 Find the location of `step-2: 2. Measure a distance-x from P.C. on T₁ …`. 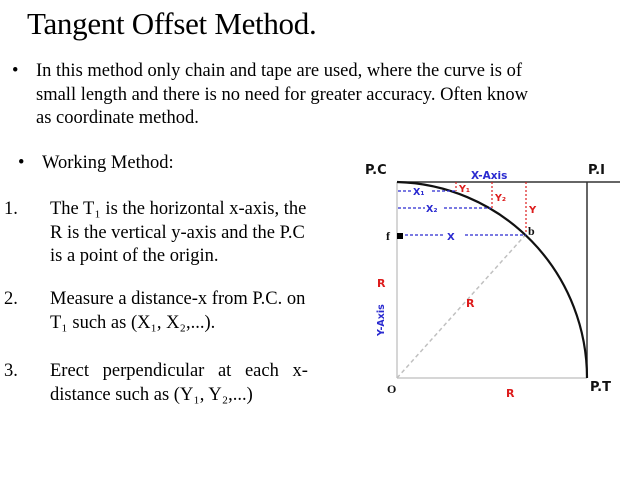

step-2: 2. Measure a distance-x from P.C. on T₁ … is located at coordinates (179, 311).